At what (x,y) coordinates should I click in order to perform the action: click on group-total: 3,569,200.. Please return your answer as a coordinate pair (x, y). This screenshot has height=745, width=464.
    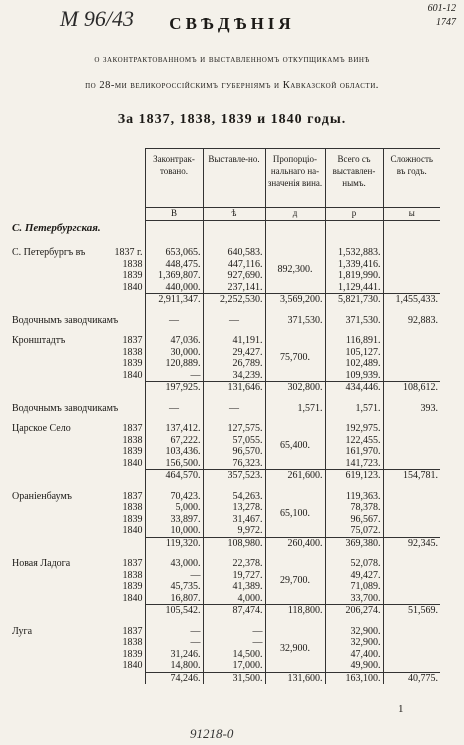
    Looking at the image, I should click on (294, 299).